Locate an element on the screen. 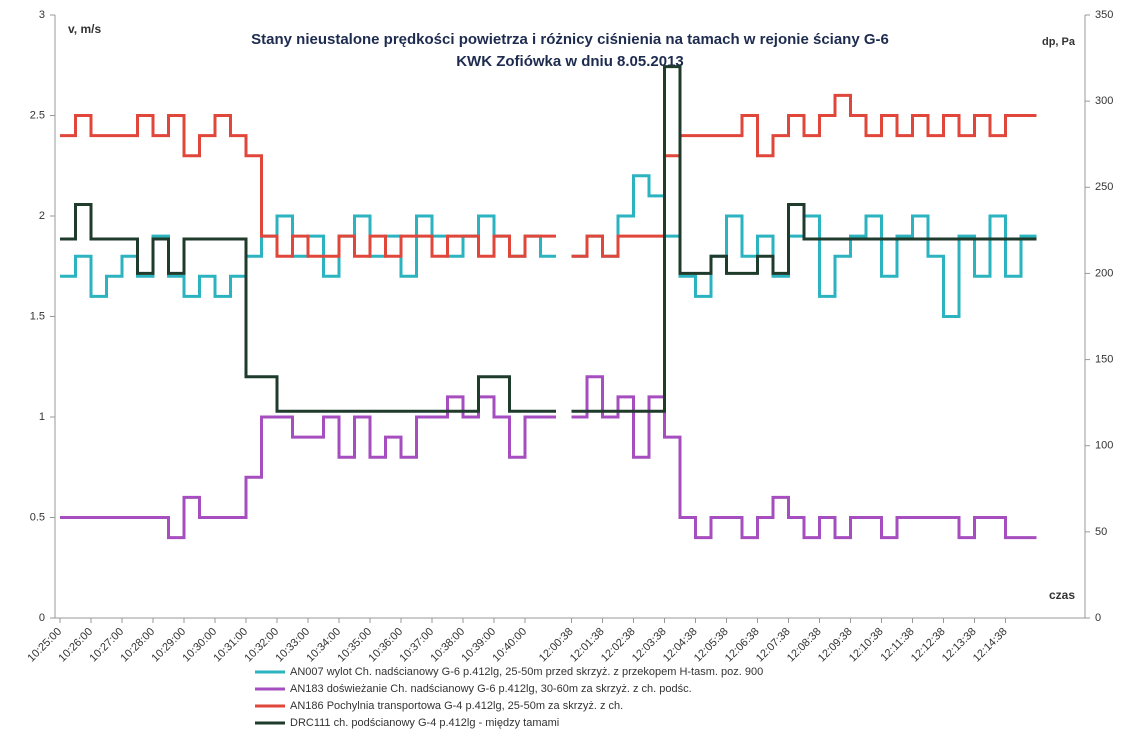 The width and height of the screenshot is (1125, 741). chart-subtitle: KWK Zofiówka w dniu 8.05.2013 is located at coordinates (570, 61).